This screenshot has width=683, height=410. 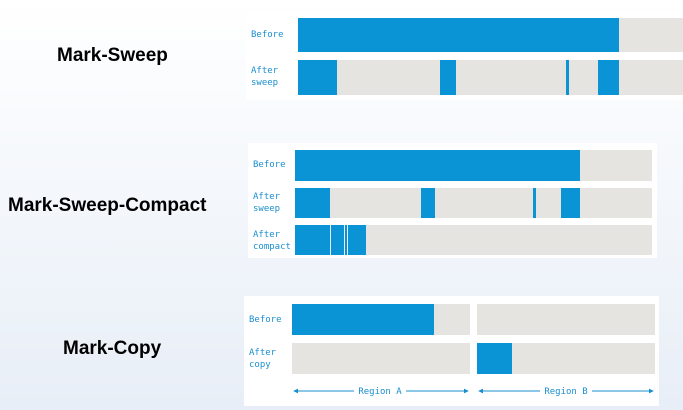 I want to click on msc-after-sweep-bar, so click(x=473, y=203).